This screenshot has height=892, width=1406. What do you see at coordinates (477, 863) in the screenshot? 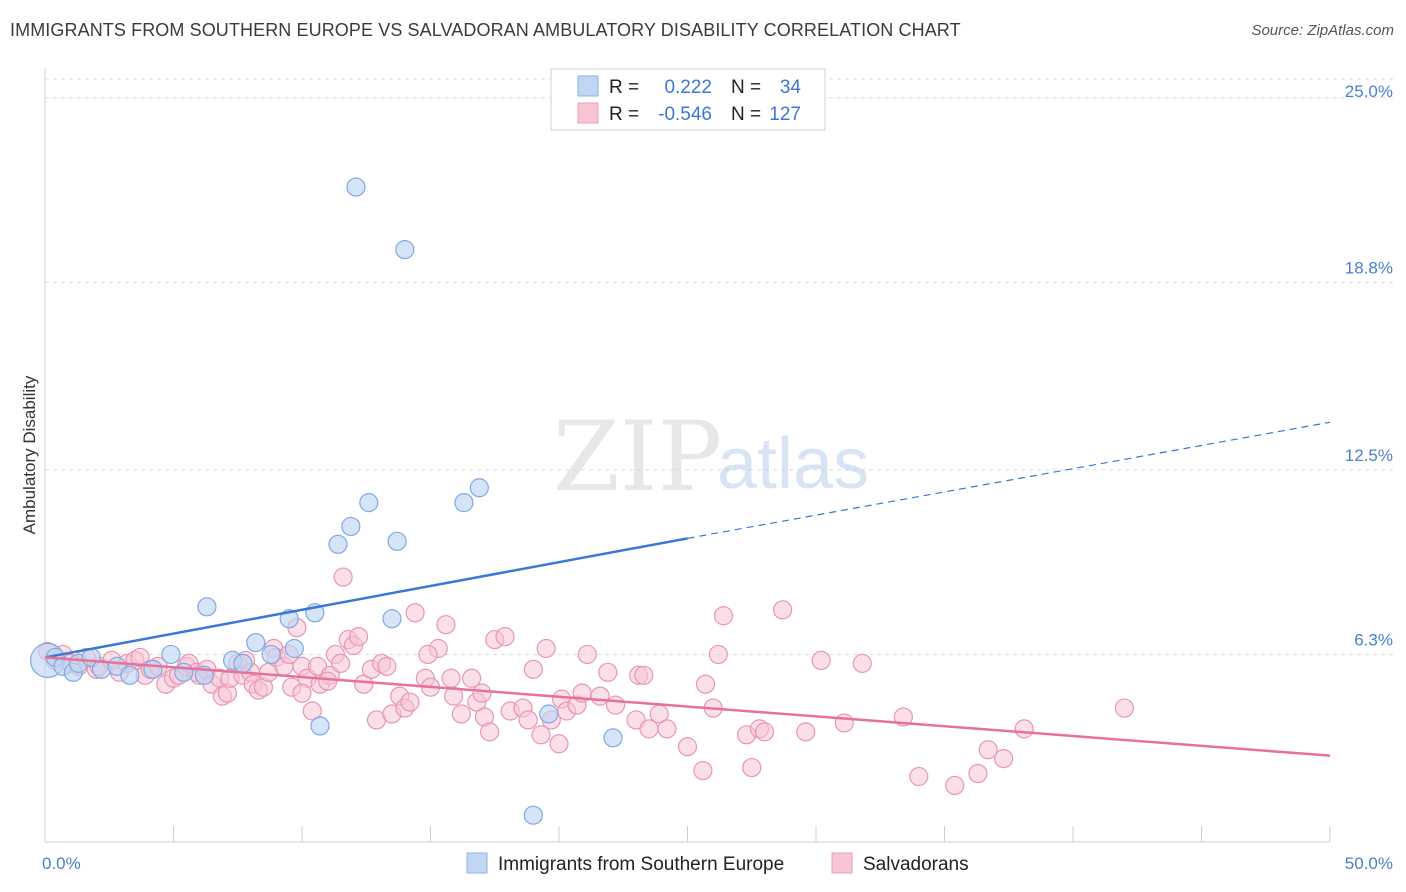
I see `series-legend-swatch-blue` at bounding box center [477, 863].